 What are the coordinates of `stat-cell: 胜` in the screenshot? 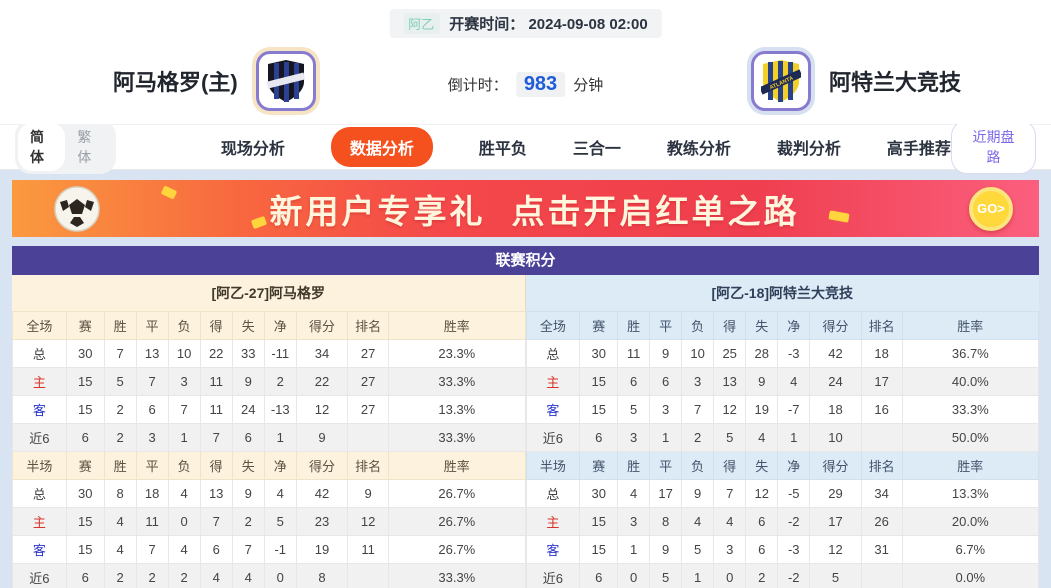 It's located at (120, 465).